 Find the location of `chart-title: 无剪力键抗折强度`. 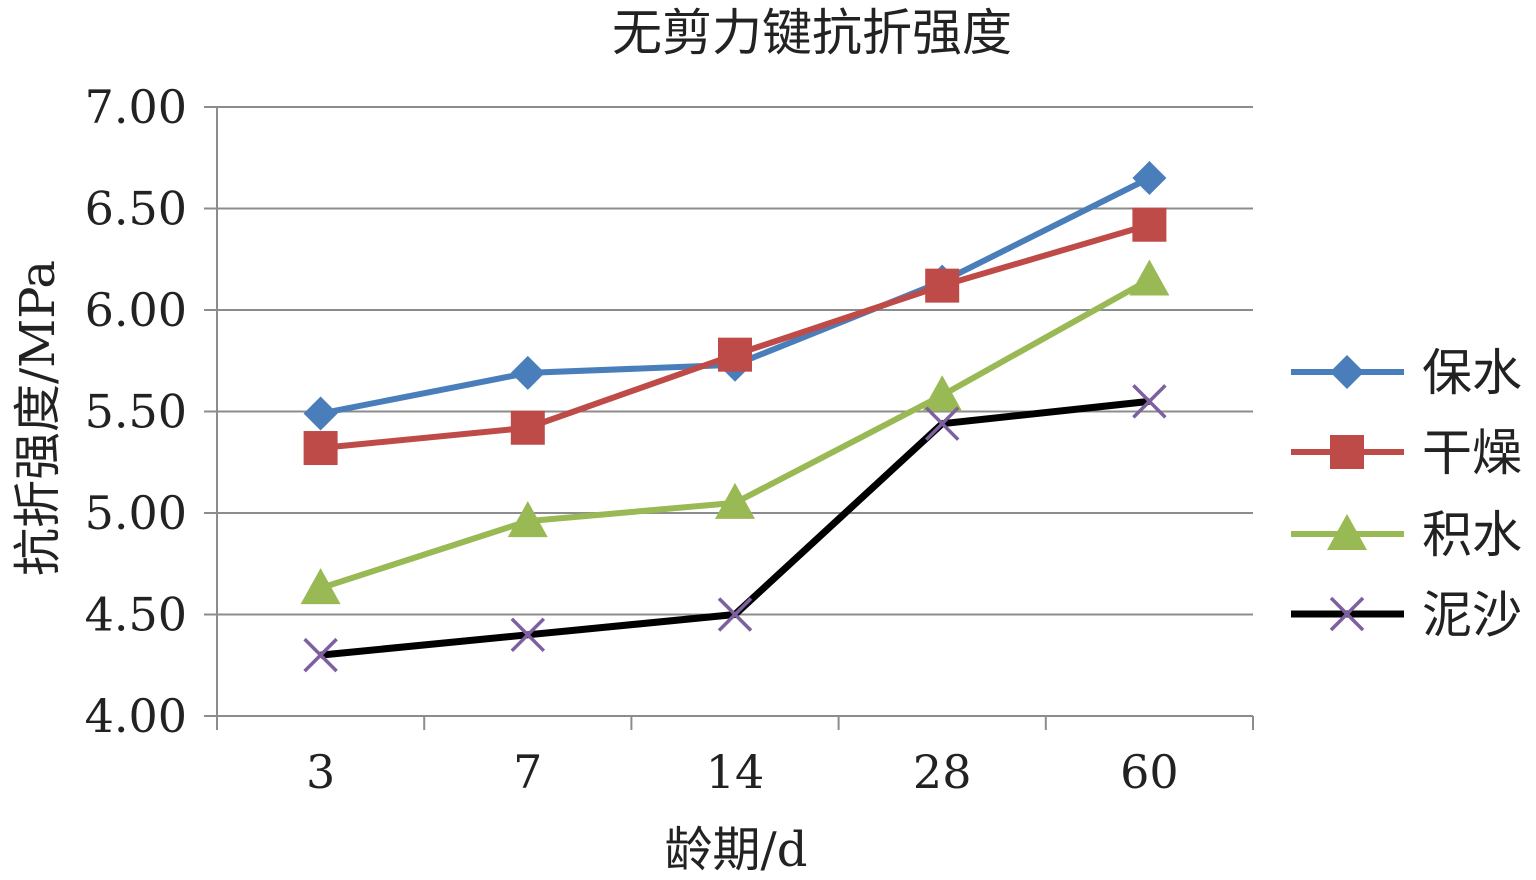

chart-title: 无剪力键抗折强度 is located at coordinates (812, 33).